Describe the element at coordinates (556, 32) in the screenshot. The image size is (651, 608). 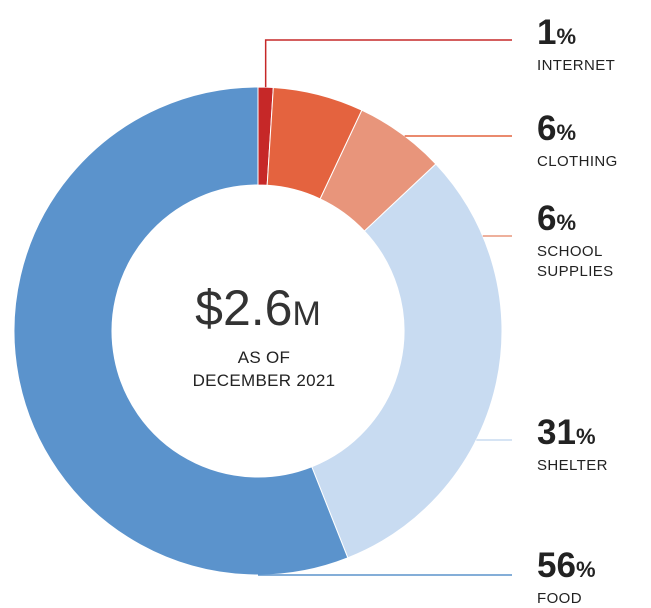
I see `percent-label-internet: 1%` at that location.